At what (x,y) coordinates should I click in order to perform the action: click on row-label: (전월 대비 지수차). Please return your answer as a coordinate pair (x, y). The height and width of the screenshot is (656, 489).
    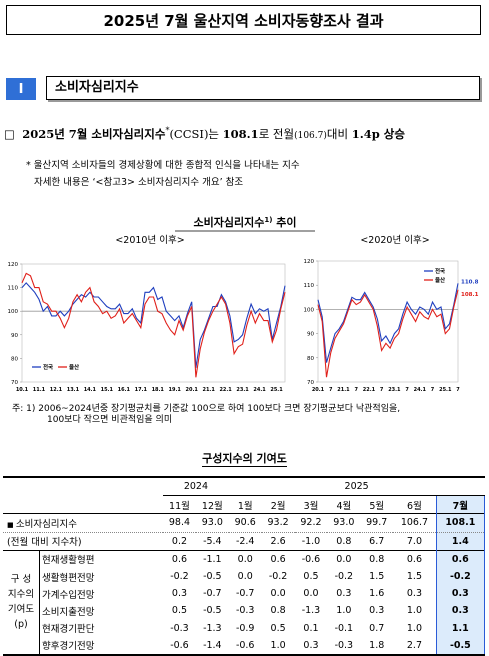
    Looking at the image, I should click on (83, 541).